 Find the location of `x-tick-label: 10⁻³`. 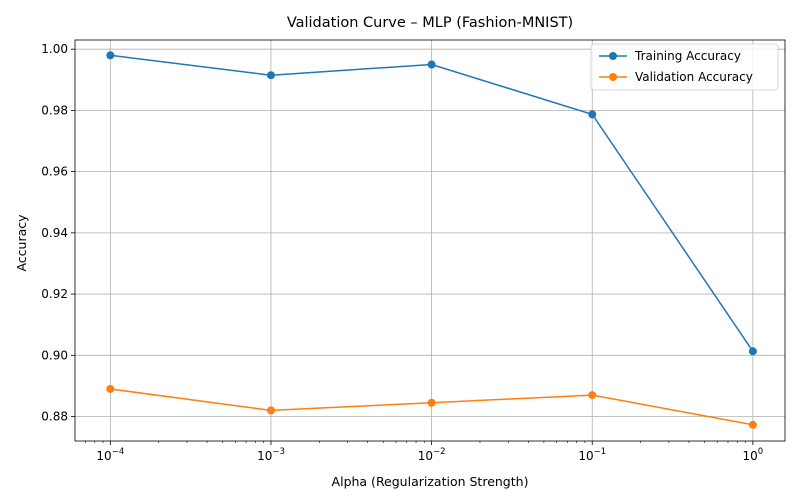

x-tick-label: 10⁻³ is located at coordinates (271, 455).